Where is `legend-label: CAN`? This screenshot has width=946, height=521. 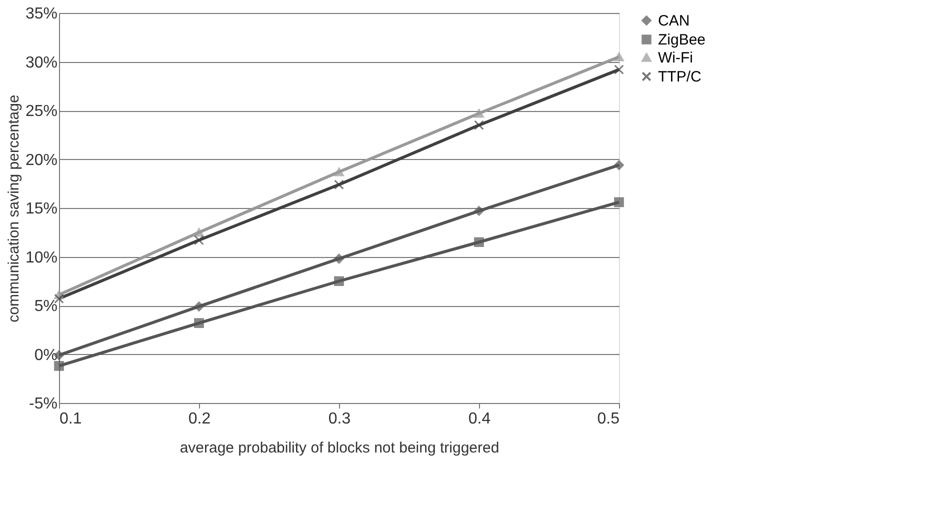
legend-label: CAN is located at coordinates (674, 21).